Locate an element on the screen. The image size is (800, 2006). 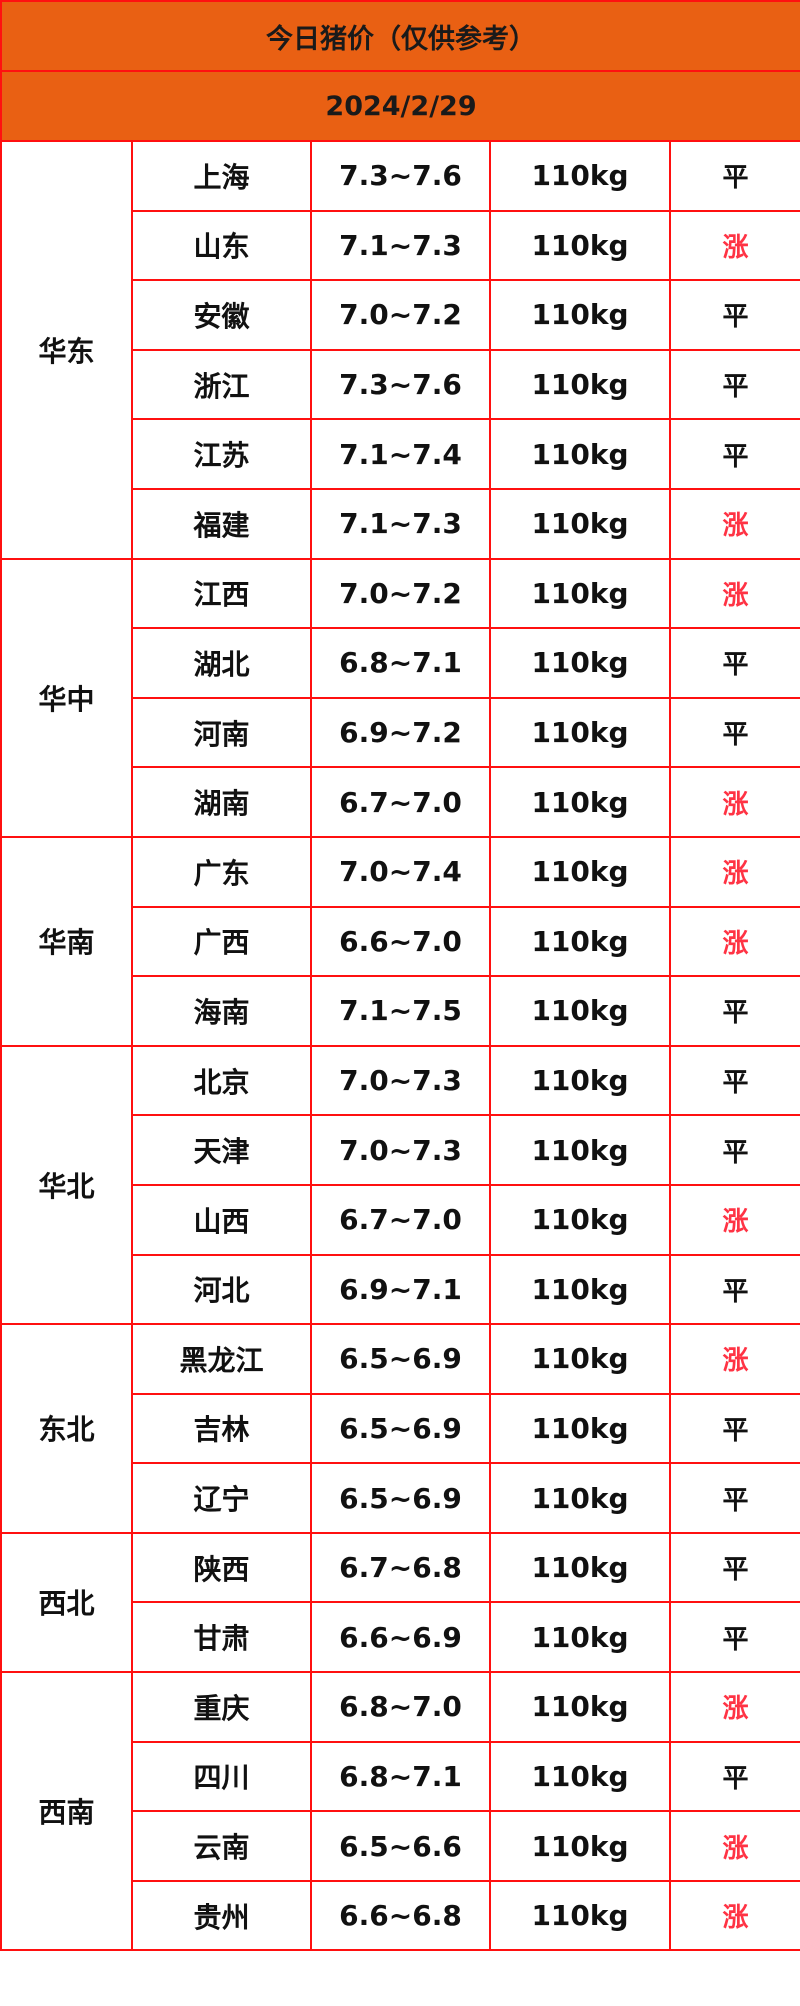
province-cell: 河北 is located at coordinates (221, 1289).